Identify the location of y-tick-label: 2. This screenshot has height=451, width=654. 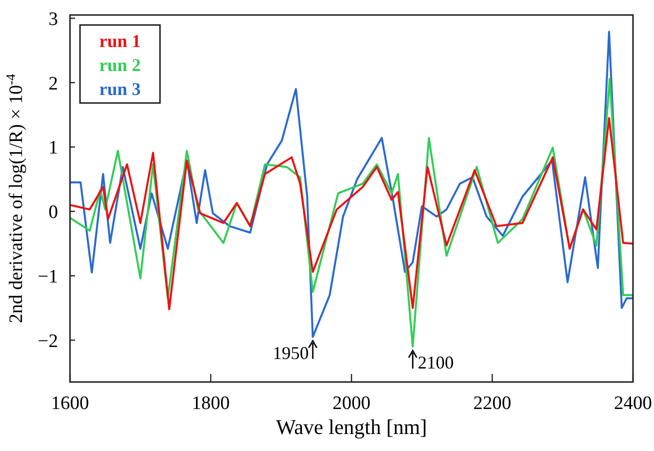
(53, 83).